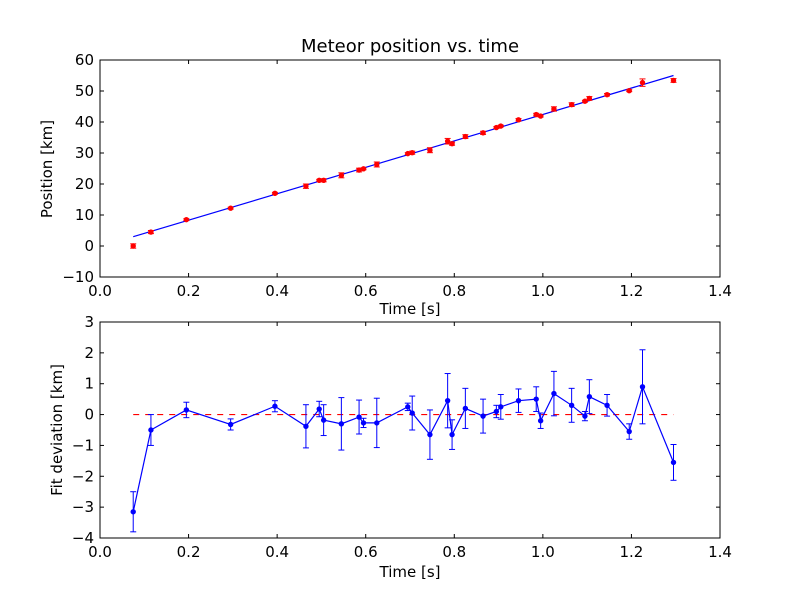 The width and height of the screenshot is (800, 600). Describe the element at coordinates (89, 322) in the screenshot. I see `y-tick-label: 3` at that location.